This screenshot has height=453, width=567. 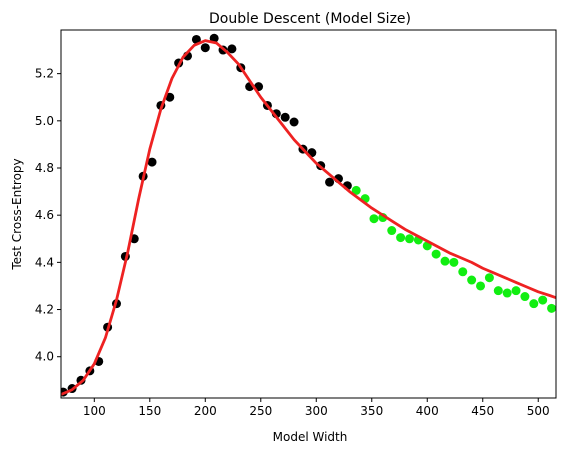 What do you see at coordinates (260, 411) in the screenshot?
I see `x-tick-label: 250` at bounding box center [260, 411].